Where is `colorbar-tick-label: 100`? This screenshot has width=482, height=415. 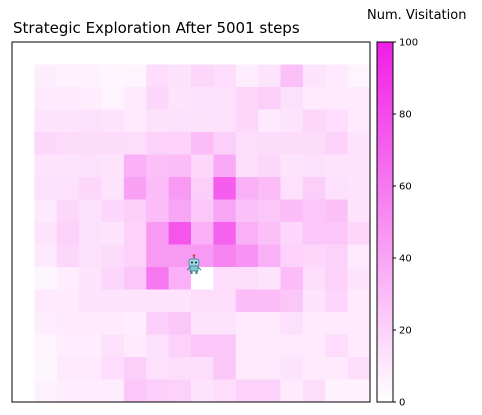 colorbar-tick-label: 100 is located at coordinates (408, 43).